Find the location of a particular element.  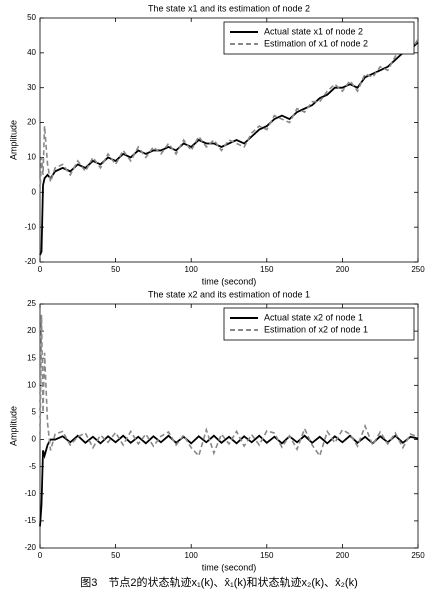

y-tick-label: 15 is located at coordinates (31, 357).